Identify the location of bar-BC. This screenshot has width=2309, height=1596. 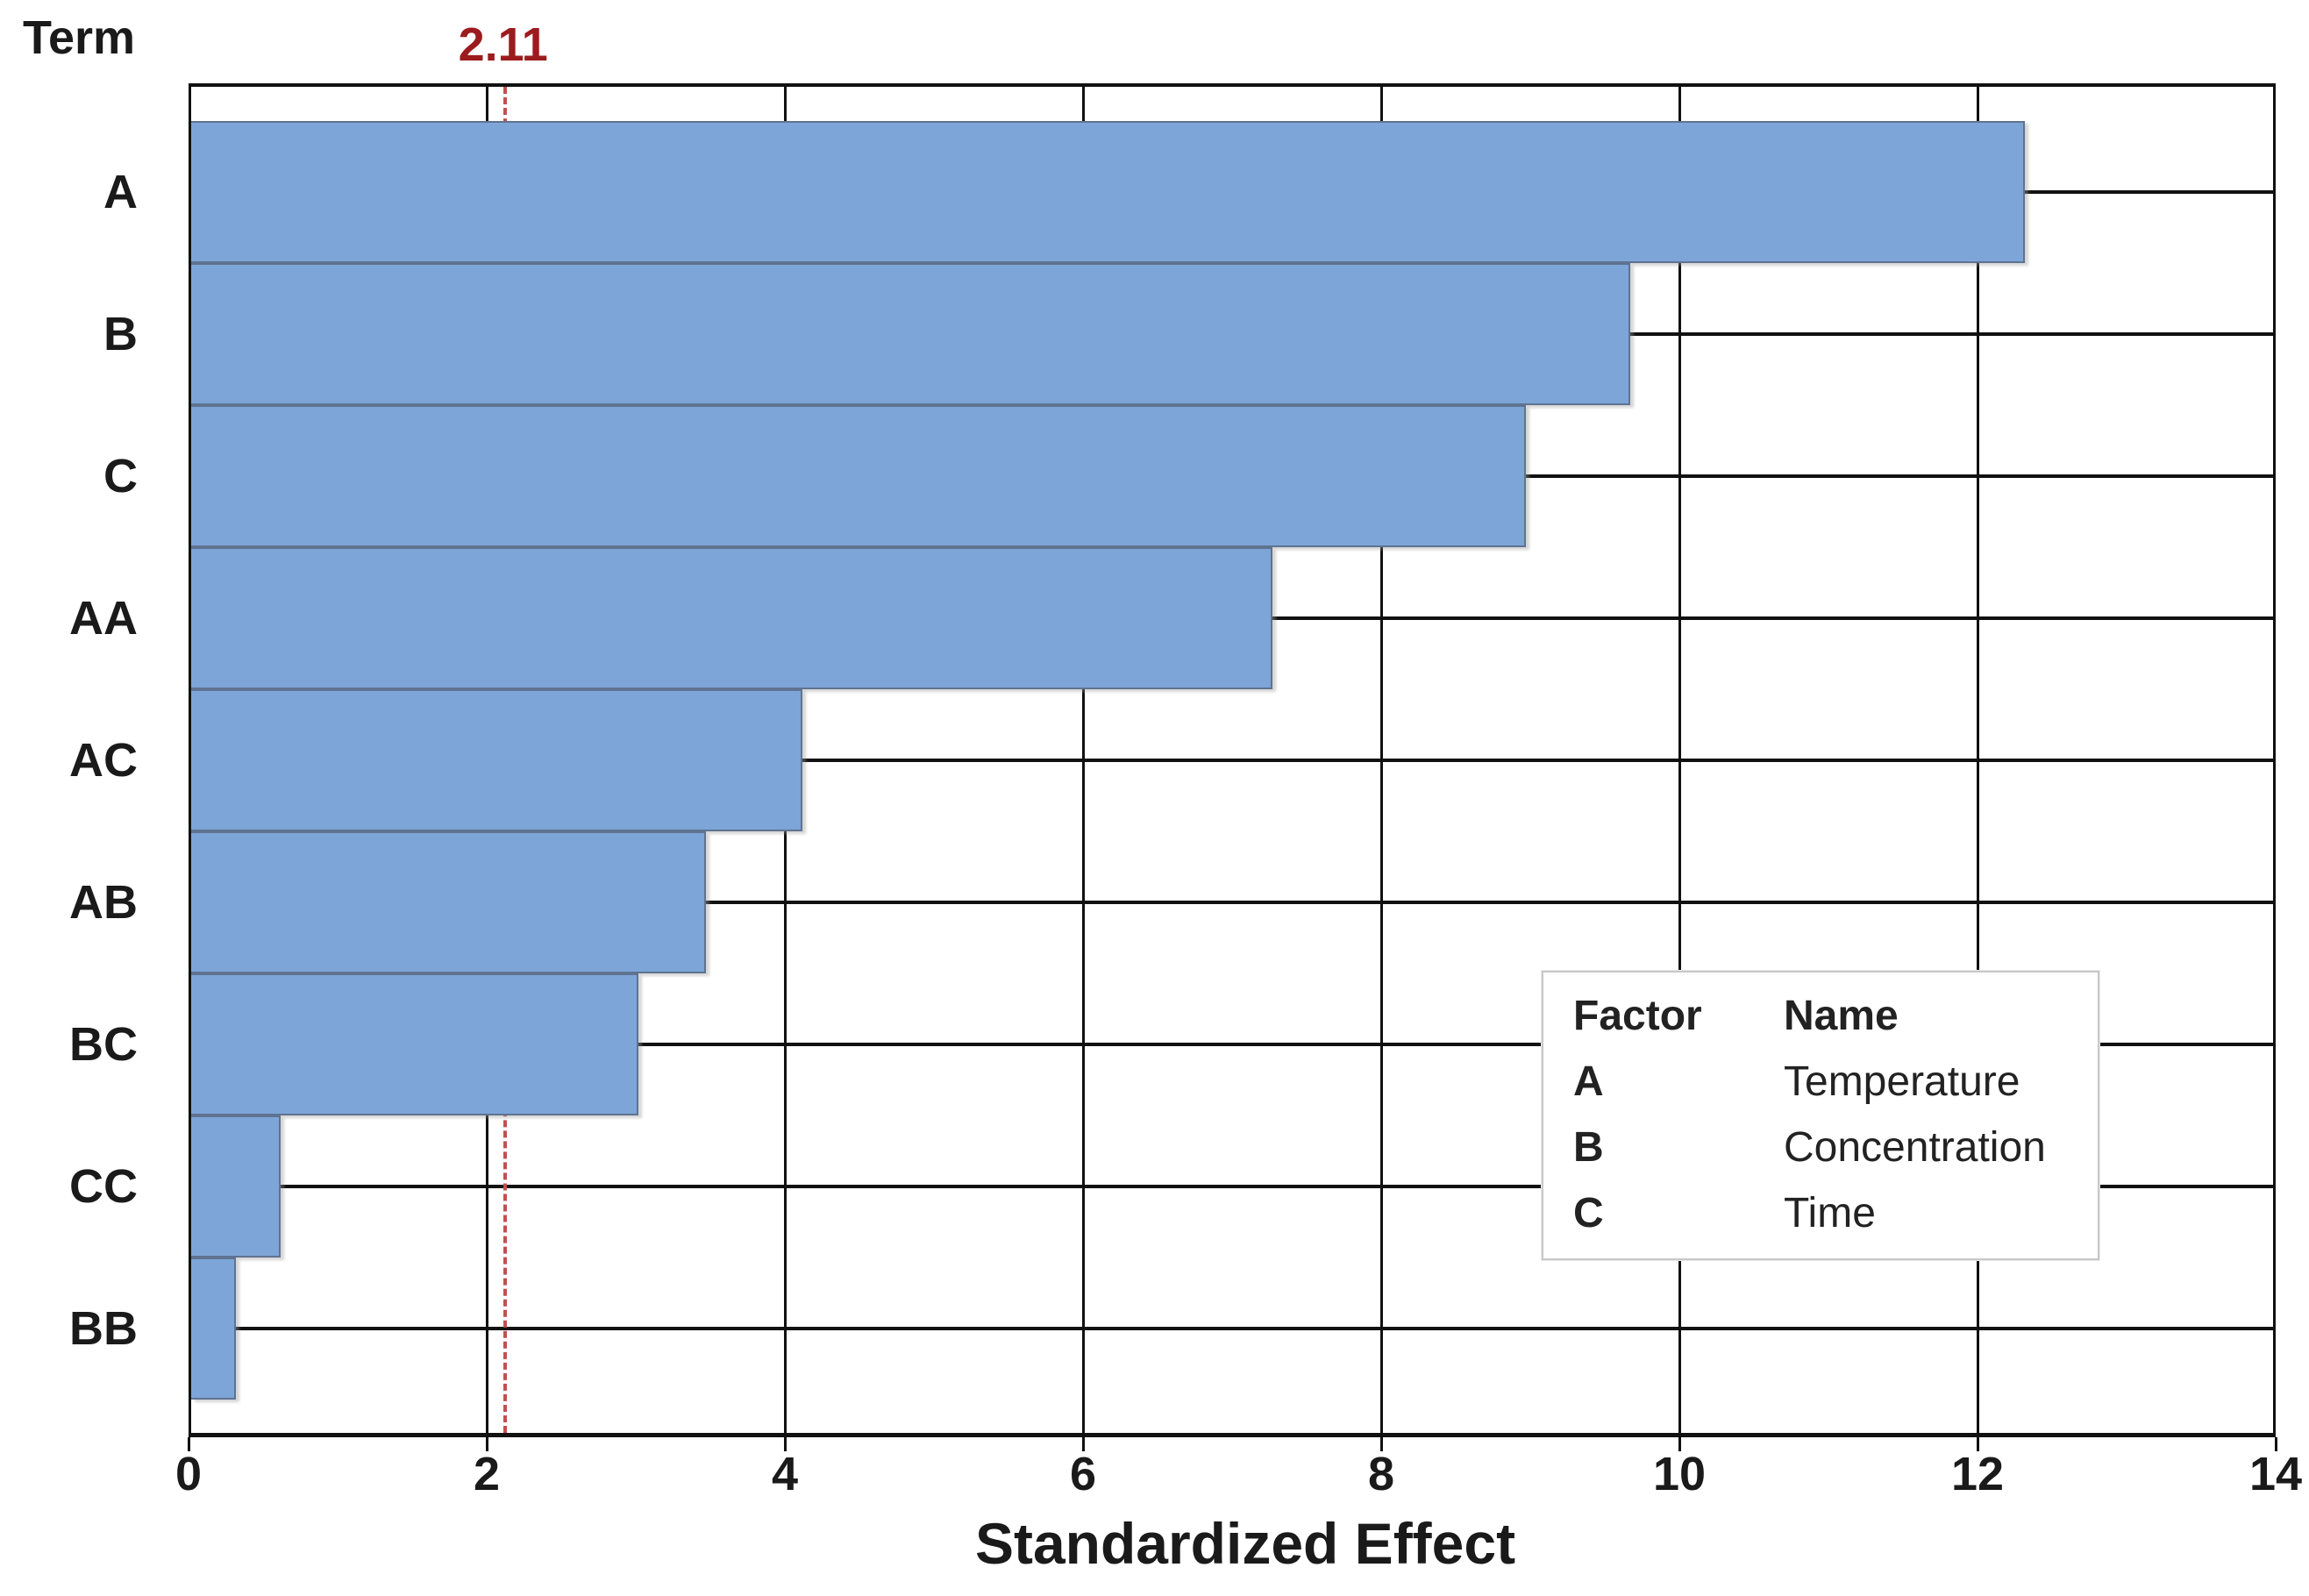
(415, 1044).